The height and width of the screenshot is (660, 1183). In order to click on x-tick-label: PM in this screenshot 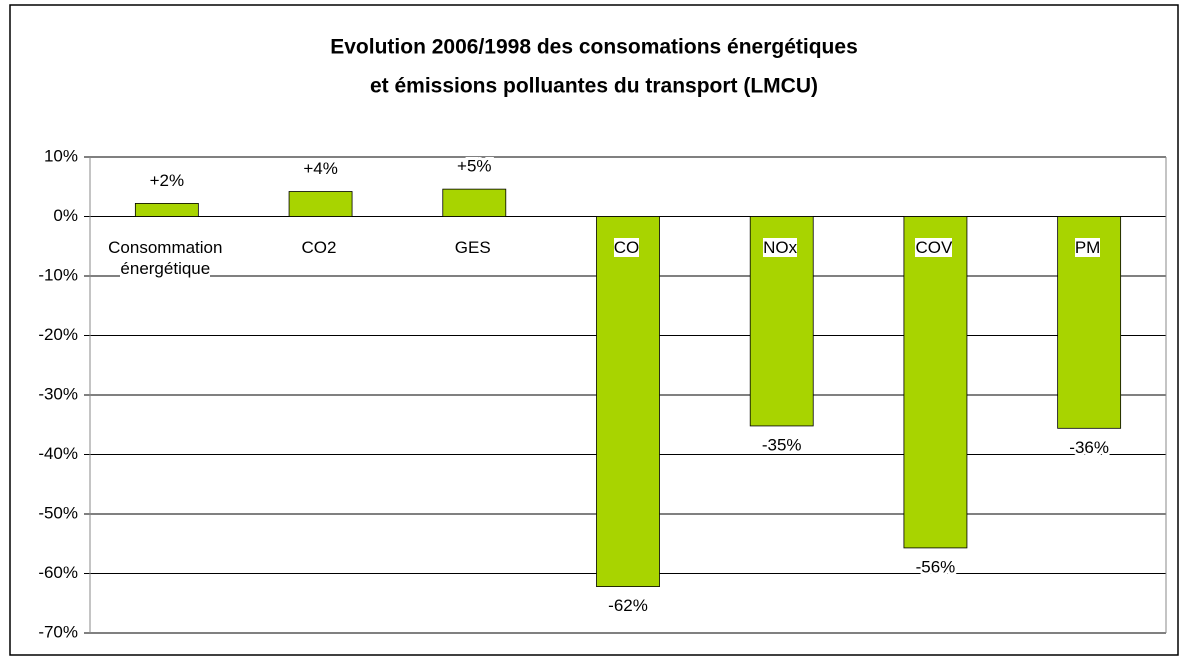, I will do `click(1087, 247)`.